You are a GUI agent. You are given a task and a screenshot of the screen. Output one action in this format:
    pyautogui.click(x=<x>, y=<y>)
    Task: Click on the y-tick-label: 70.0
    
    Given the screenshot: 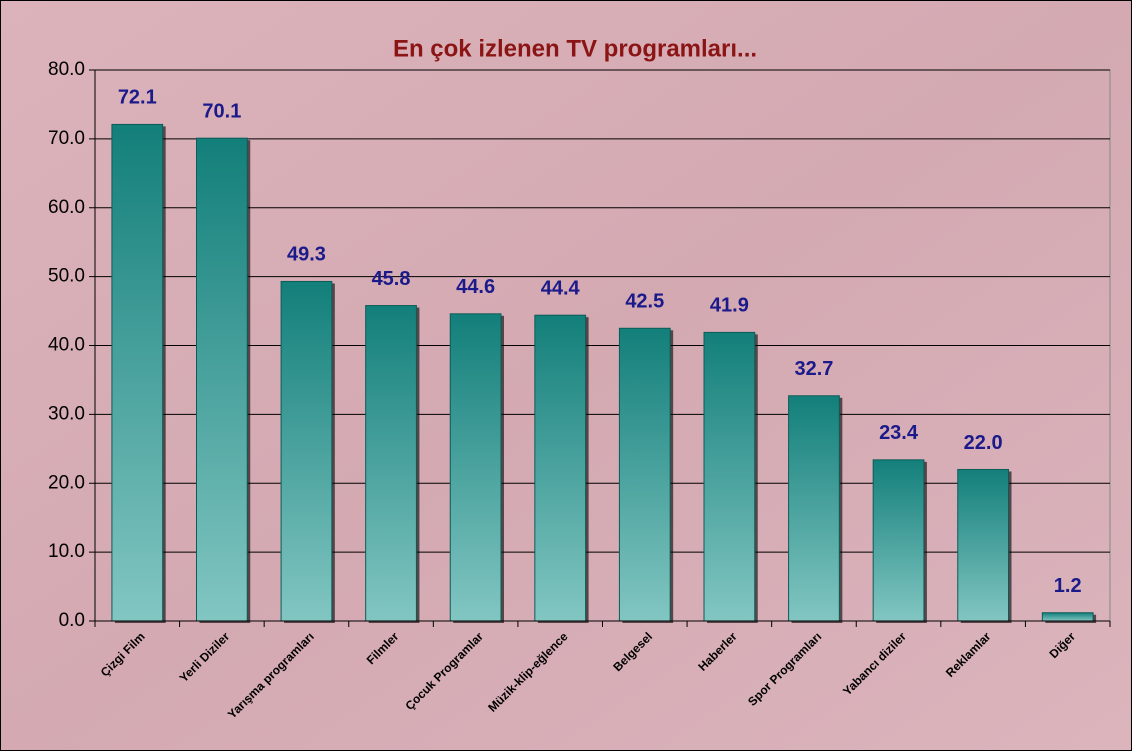 What is the action you would take?
    pyautogui.click(x=66, y=138)
    